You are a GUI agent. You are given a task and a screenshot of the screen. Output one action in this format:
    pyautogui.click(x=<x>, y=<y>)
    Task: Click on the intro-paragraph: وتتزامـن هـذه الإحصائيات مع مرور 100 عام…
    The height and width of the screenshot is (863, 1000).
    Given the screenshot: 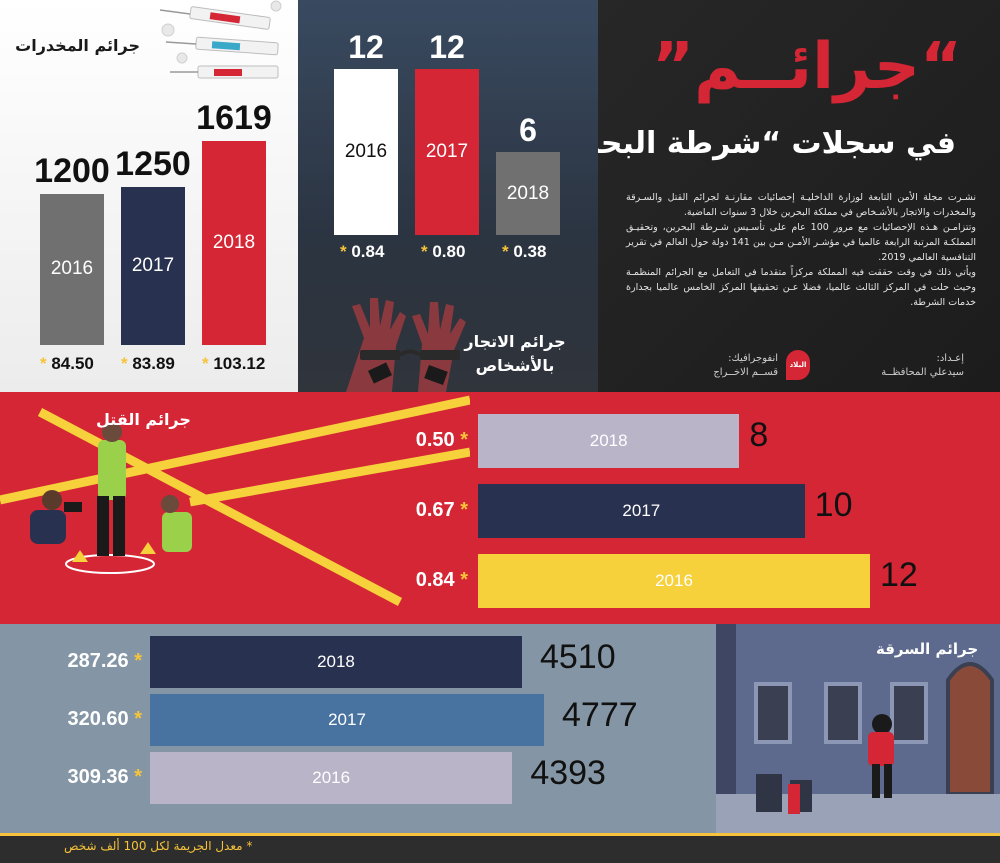 What is the action you would take?
    pyautogui.click(x=801, y=242)
    